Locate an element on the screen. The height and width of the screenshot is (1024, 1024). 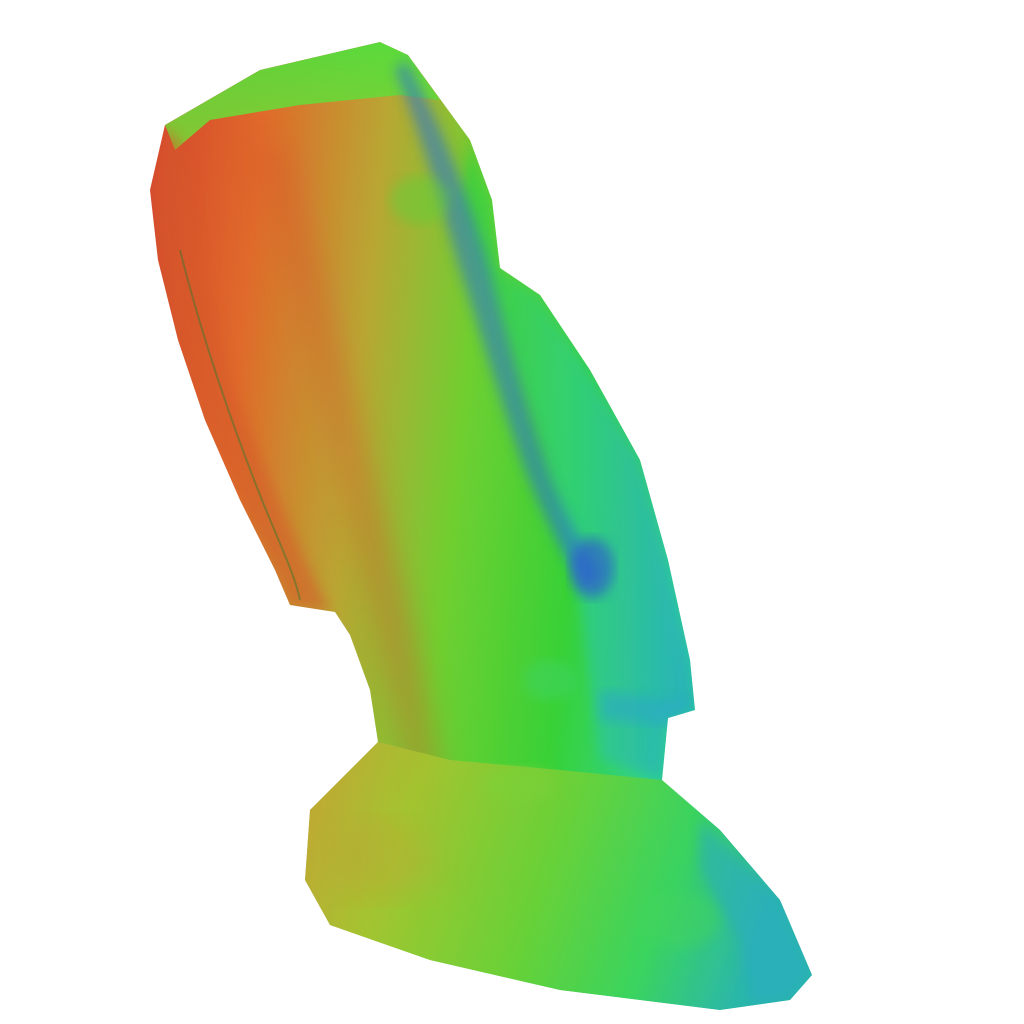
chin is located at coordinates (647, 707).